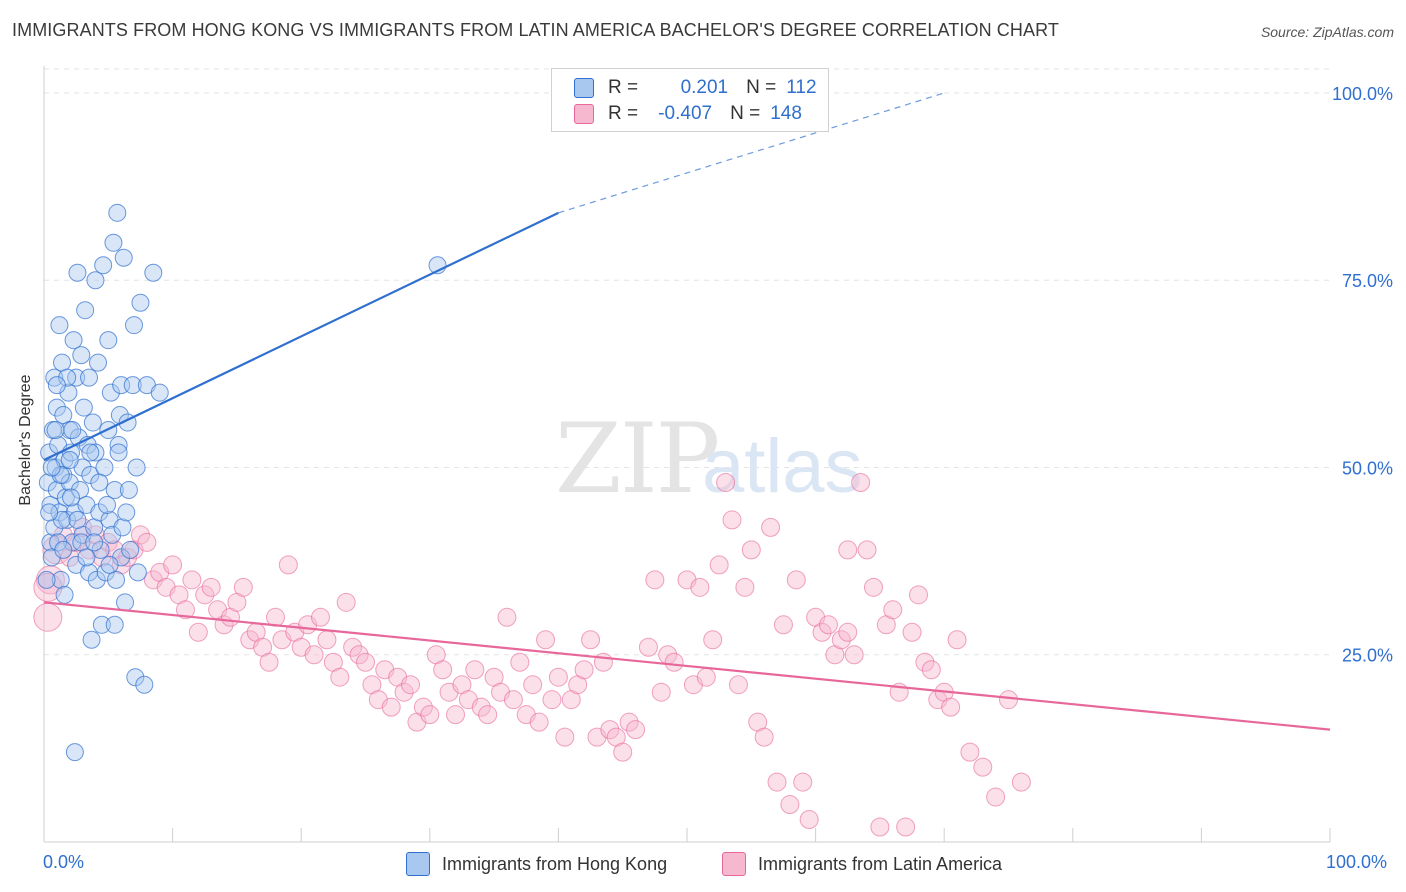 This screenshot has height=892, width=1406. Describe the element at coordinates (687, 666) in the screenshot. I see `trend-line-latin-america` at that location.